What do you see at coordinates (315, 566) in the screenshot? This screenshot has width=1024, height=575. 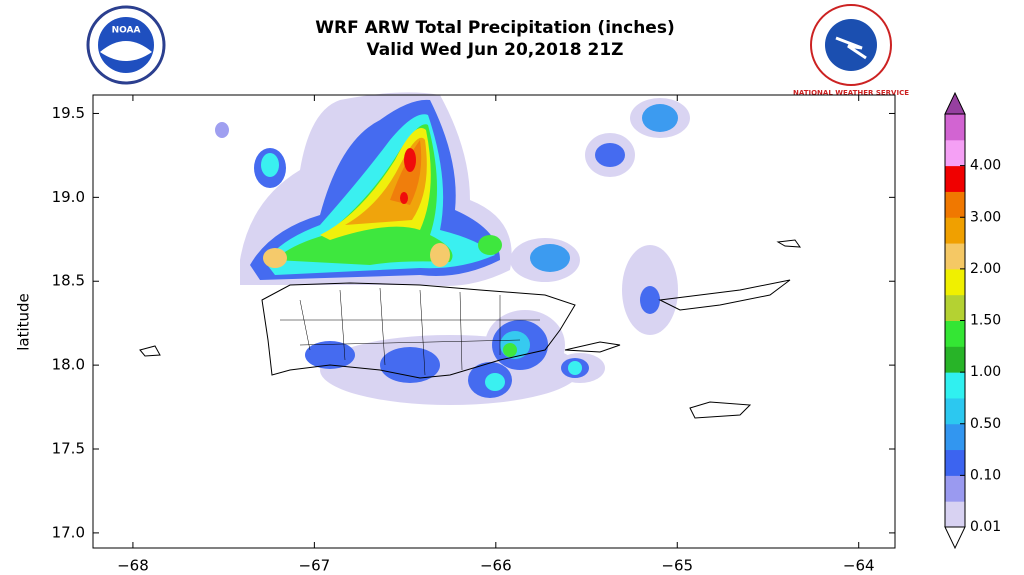 I see `x-tick-label: −67` at bounding box center [315, 566].